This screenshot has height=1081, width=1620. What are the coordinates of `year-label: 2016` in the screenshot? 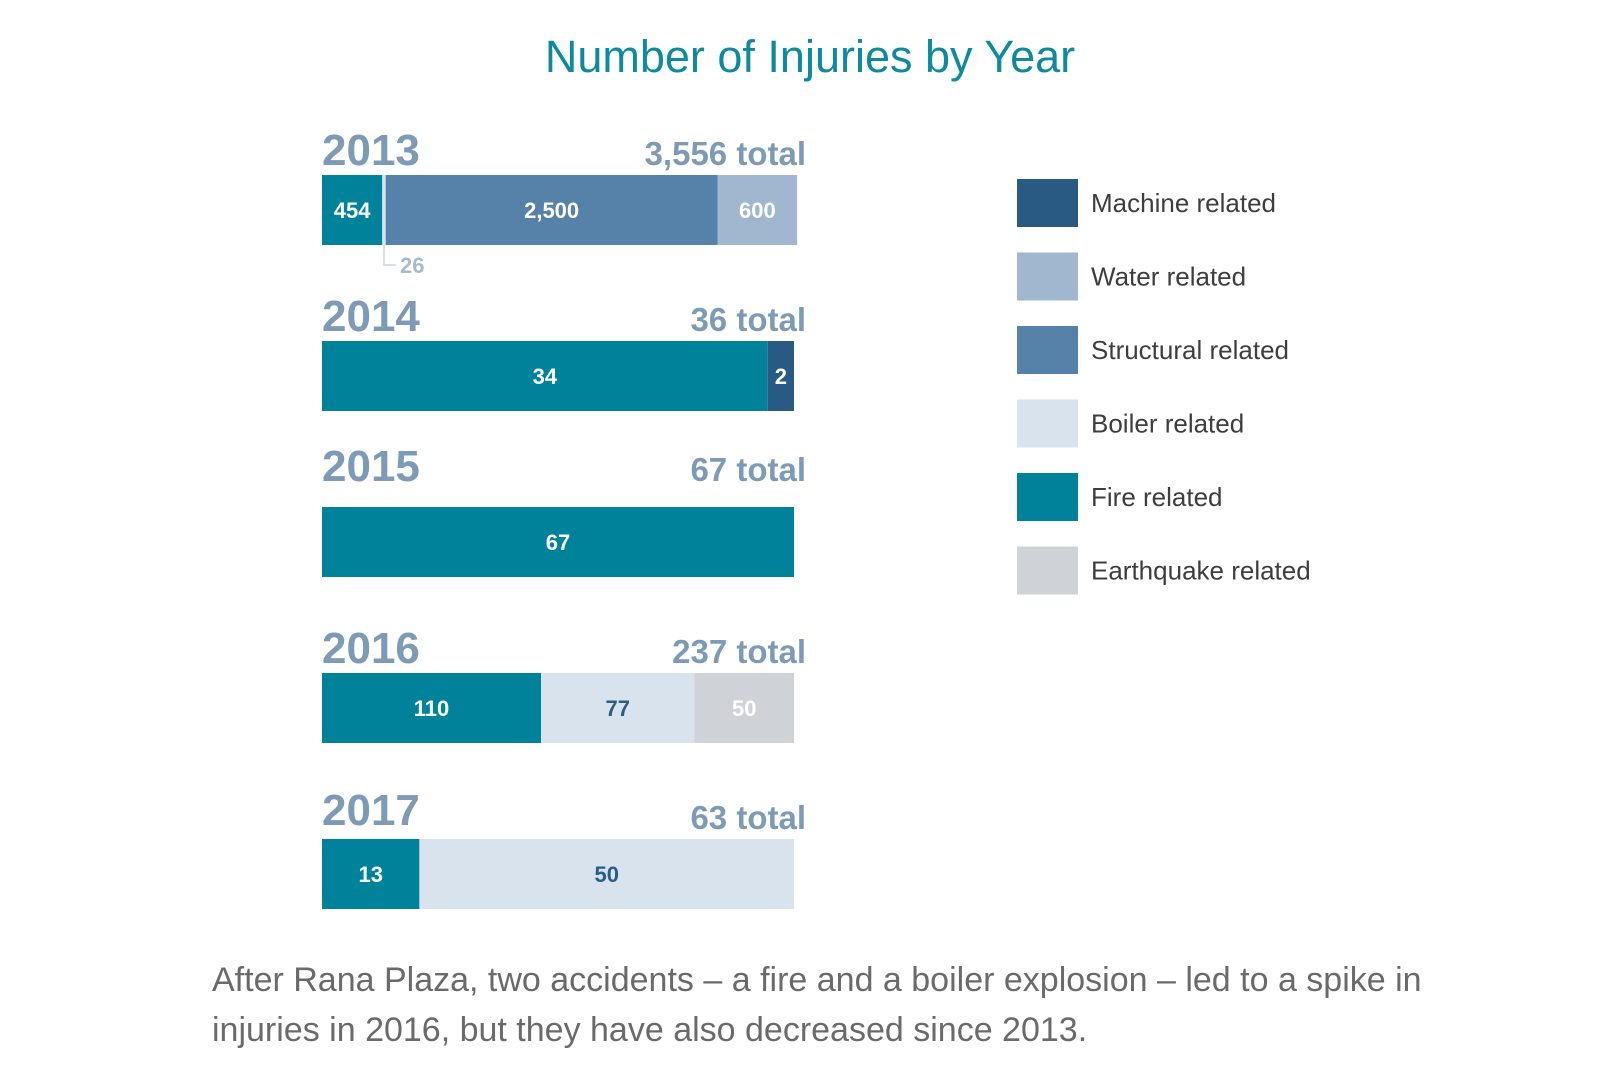 It's located at (371, 648).